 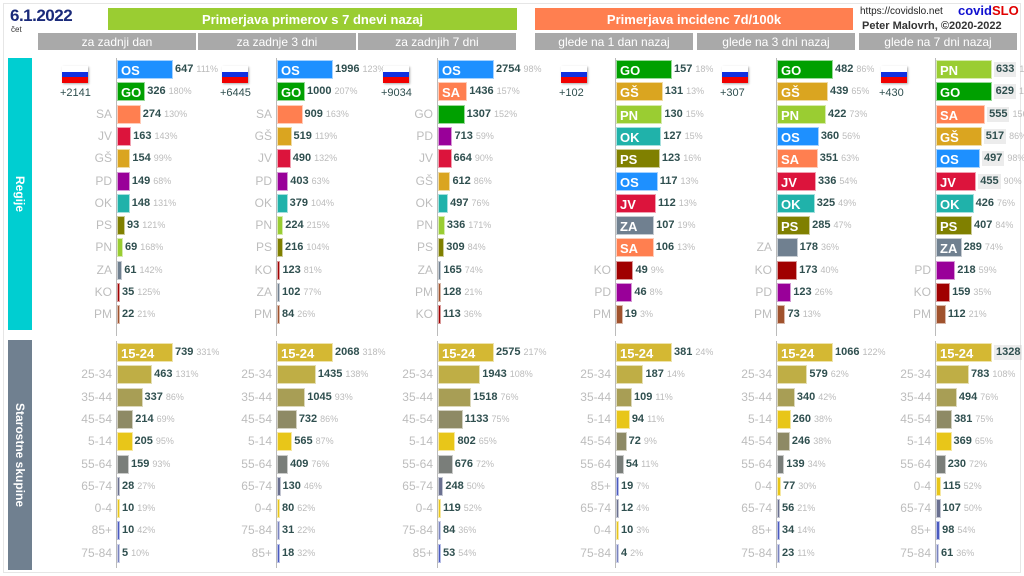 What do you see at coordinates (985, 202) in the screenshot?
I see `value-label: 426` at bounding box center [985, 202].